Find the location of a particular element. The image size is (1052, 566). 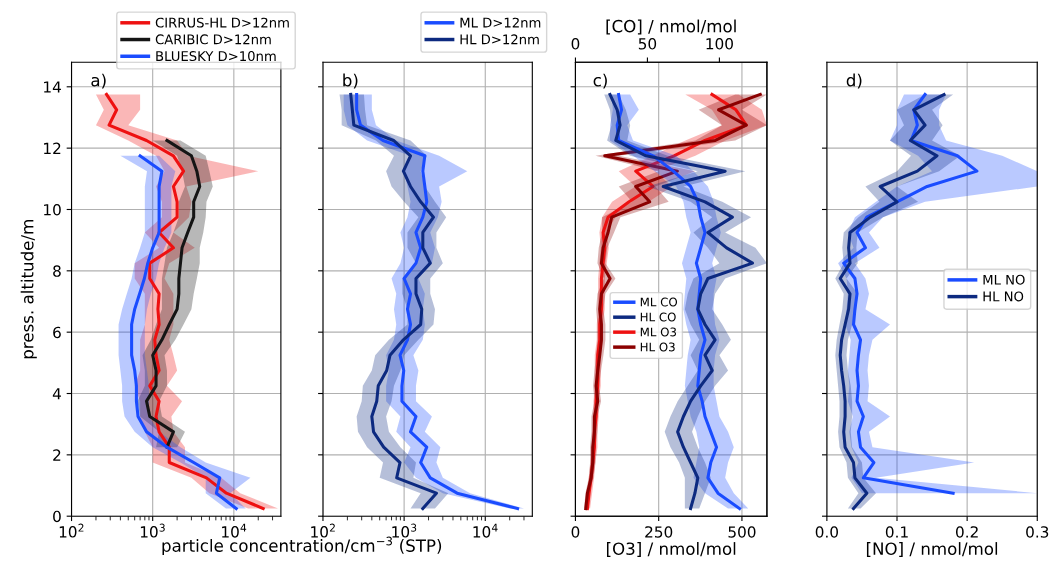

y-tick-label: 14 is located at coordinates (52, 87).